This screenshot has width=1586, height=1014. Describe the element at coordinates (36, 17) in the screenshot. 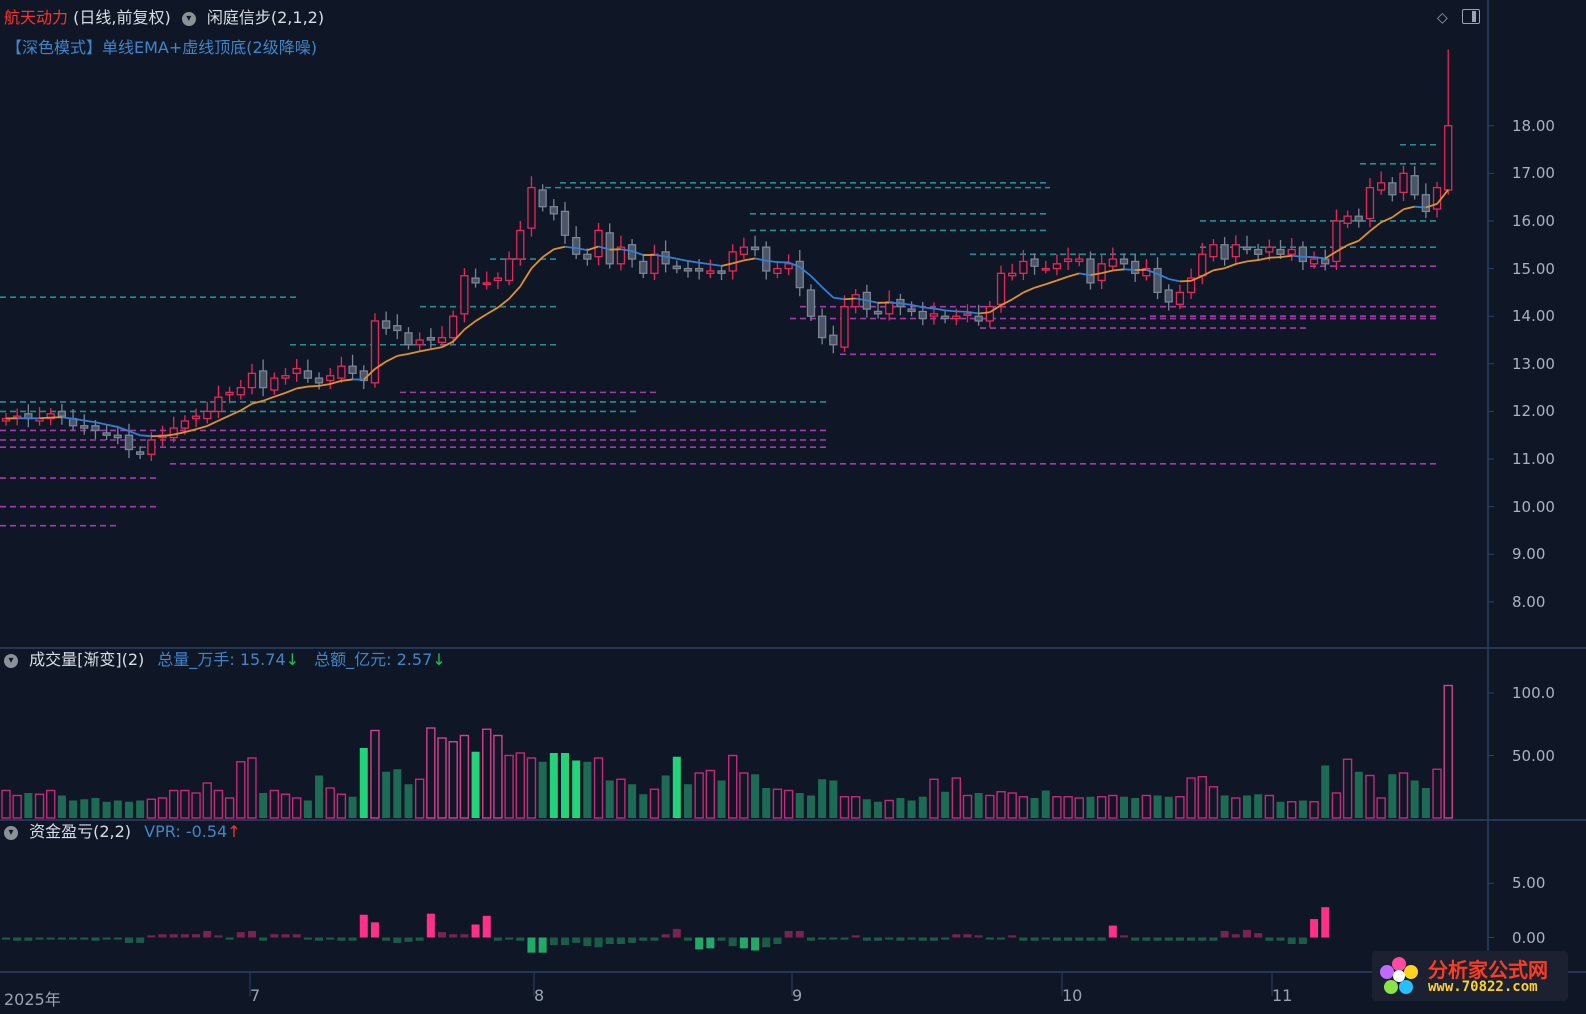

I see `stock-name: 航天动力` at that location.